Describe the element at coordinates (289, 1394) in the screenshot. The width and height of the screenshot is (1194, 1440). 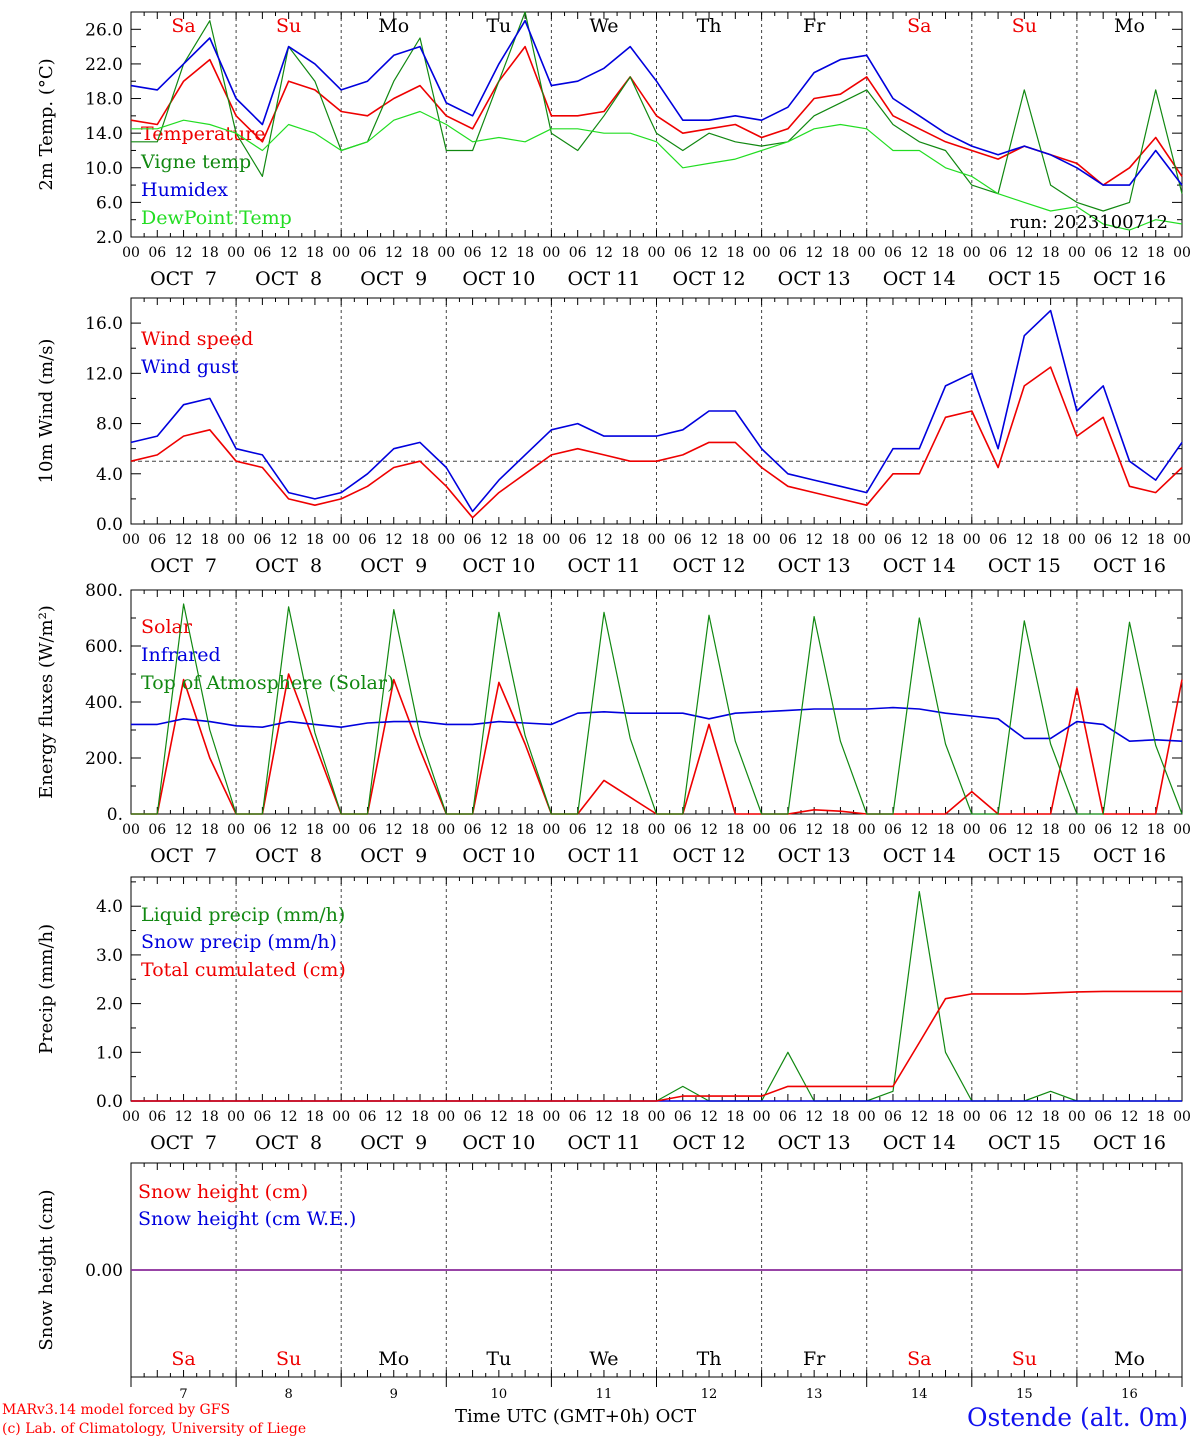
I see `day-number-label: 8` at that location.